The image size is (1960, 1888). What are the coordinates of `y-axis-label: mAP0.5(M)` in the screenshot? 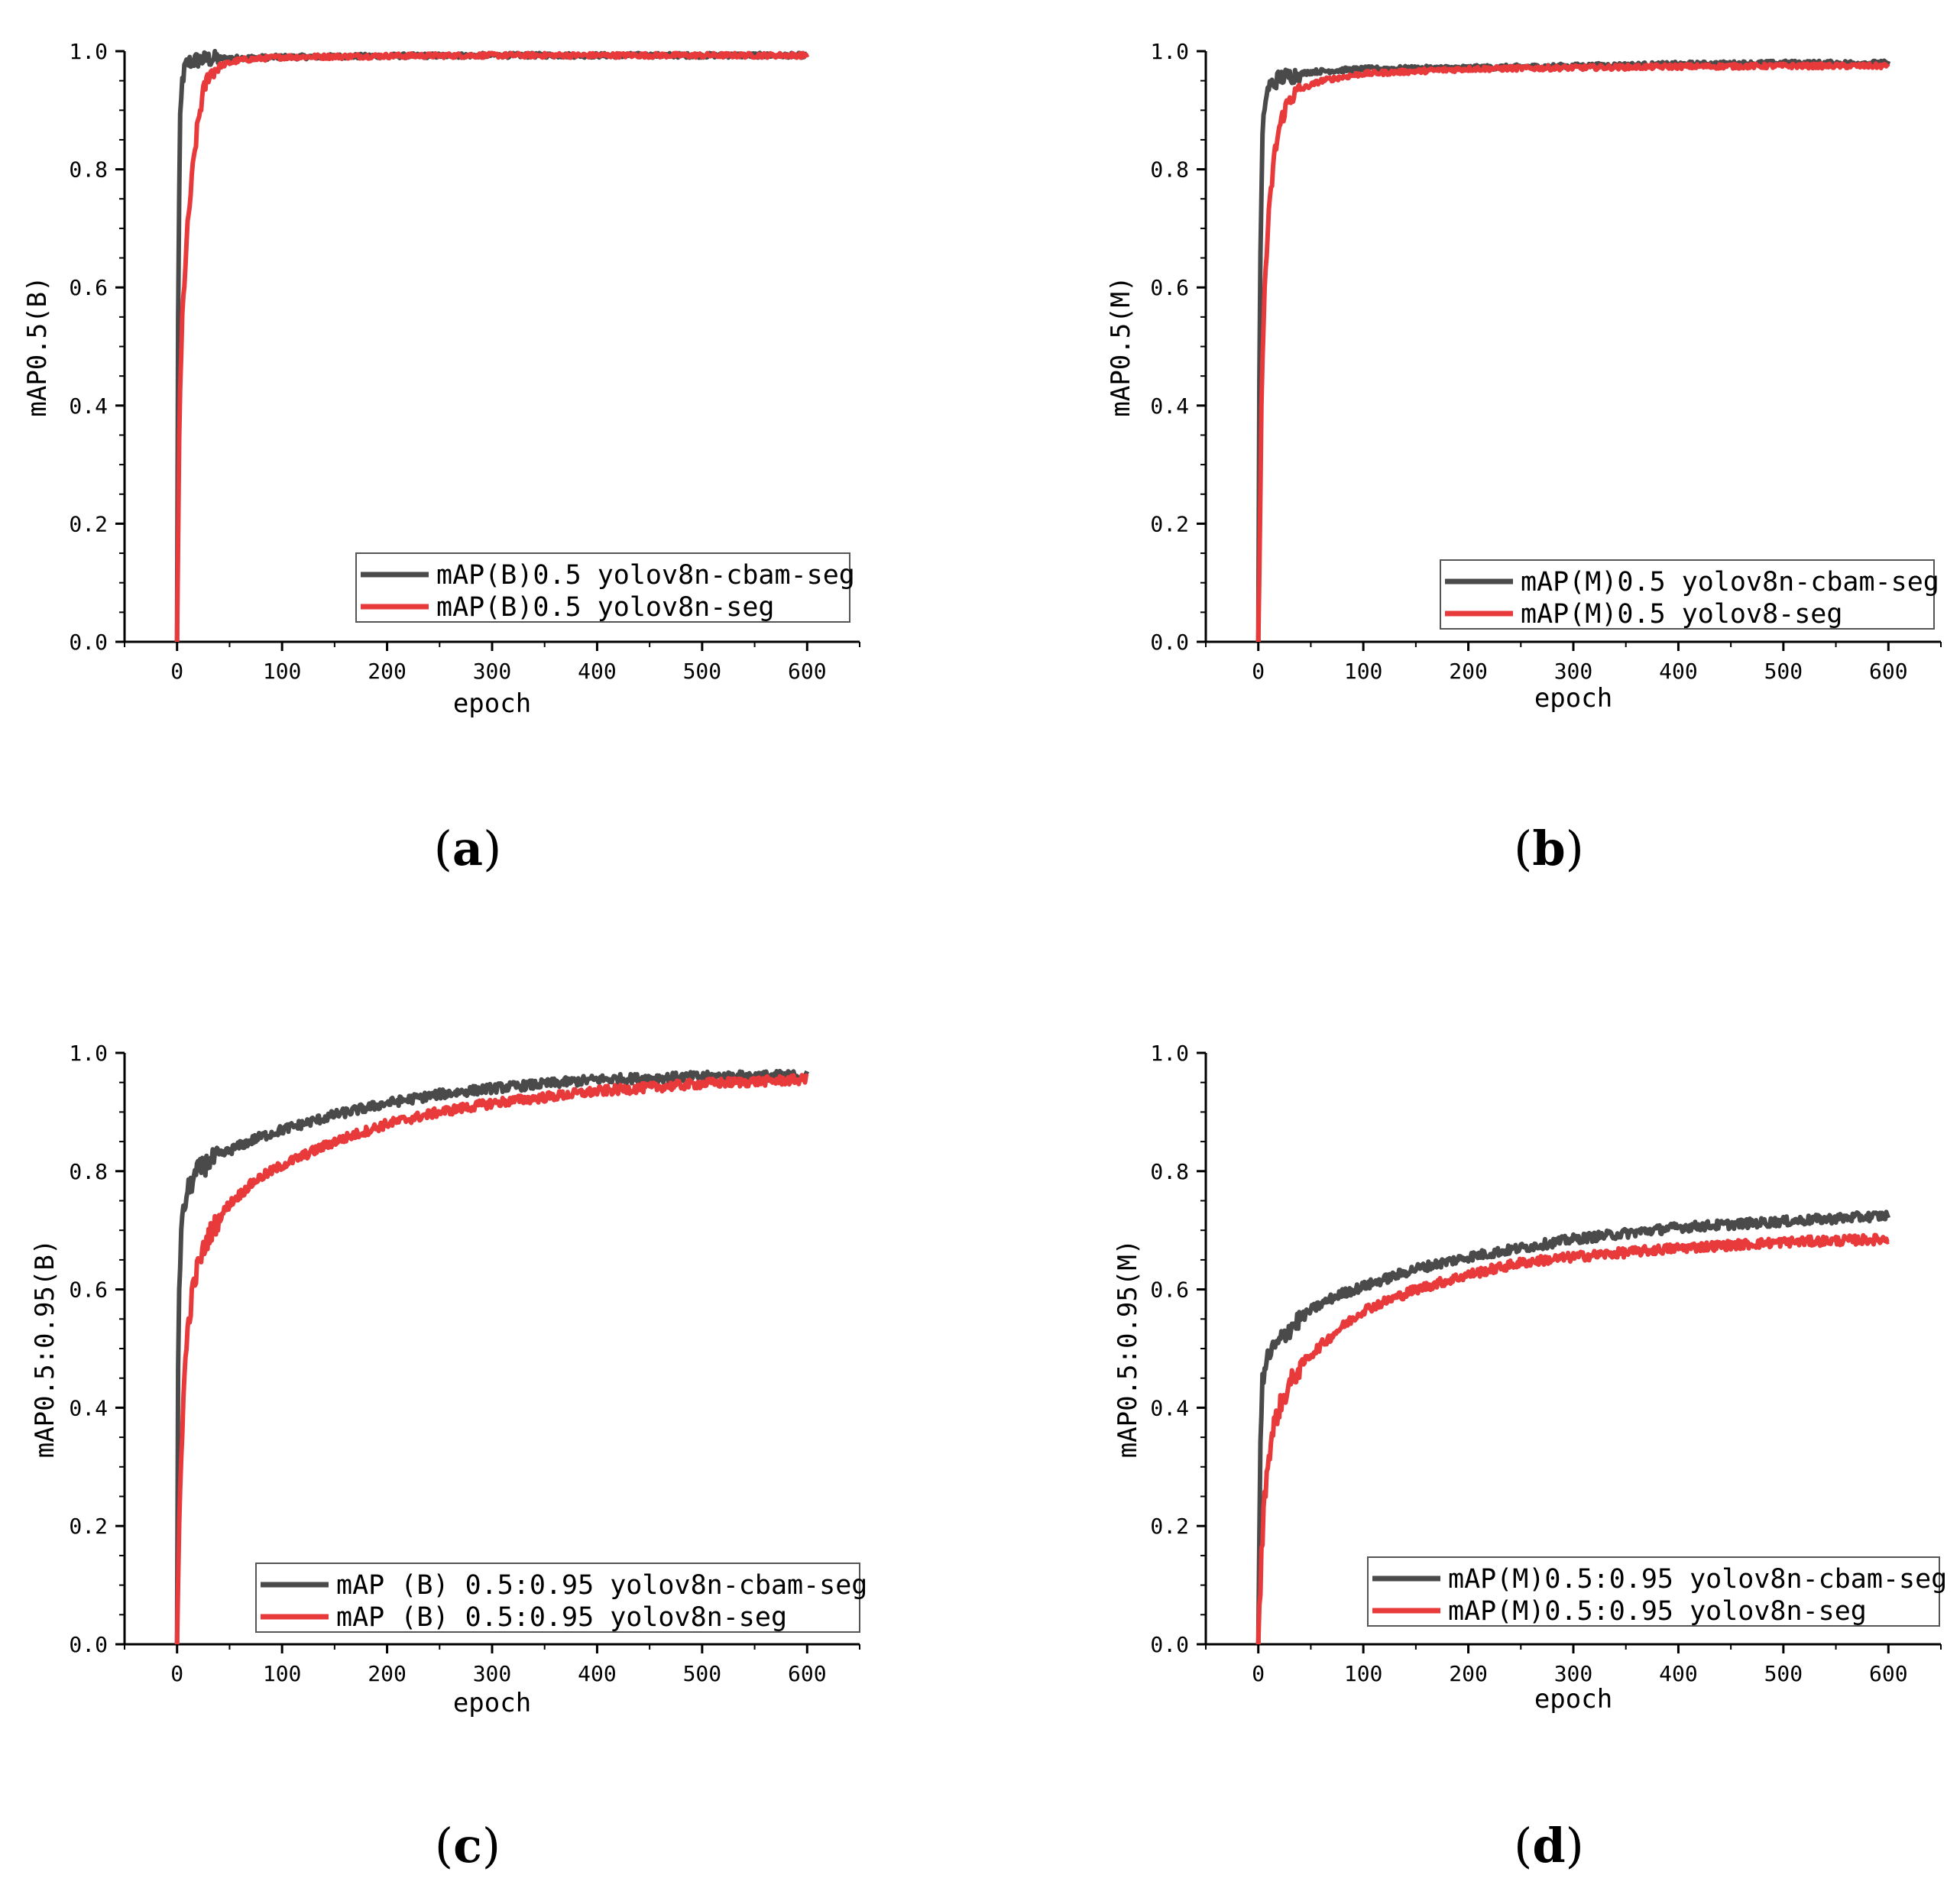 It's located at (1121, 346).